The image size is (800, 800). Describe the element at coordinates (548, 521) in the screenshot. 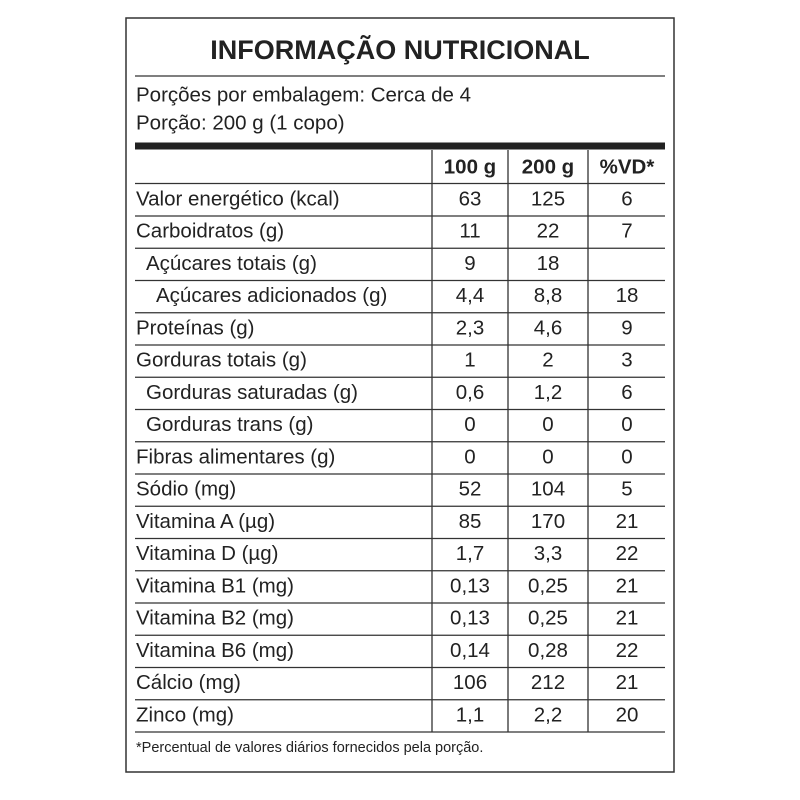

I see `nutrient-value: 170` at that location.